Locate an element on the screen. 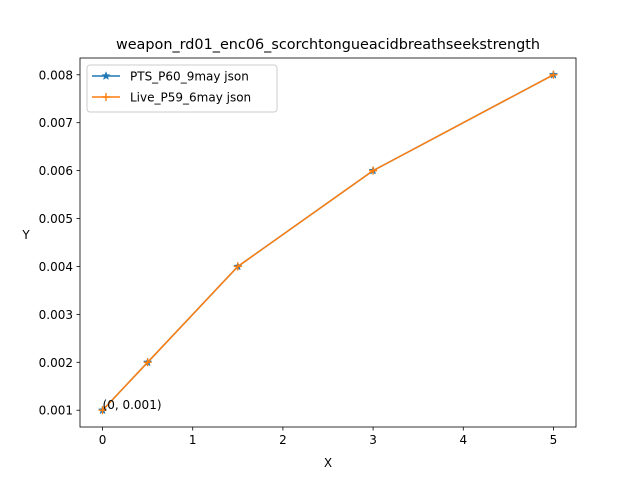 The image size is (640, 480). x-tick-label: 5 is located at coordinates (554, 440).